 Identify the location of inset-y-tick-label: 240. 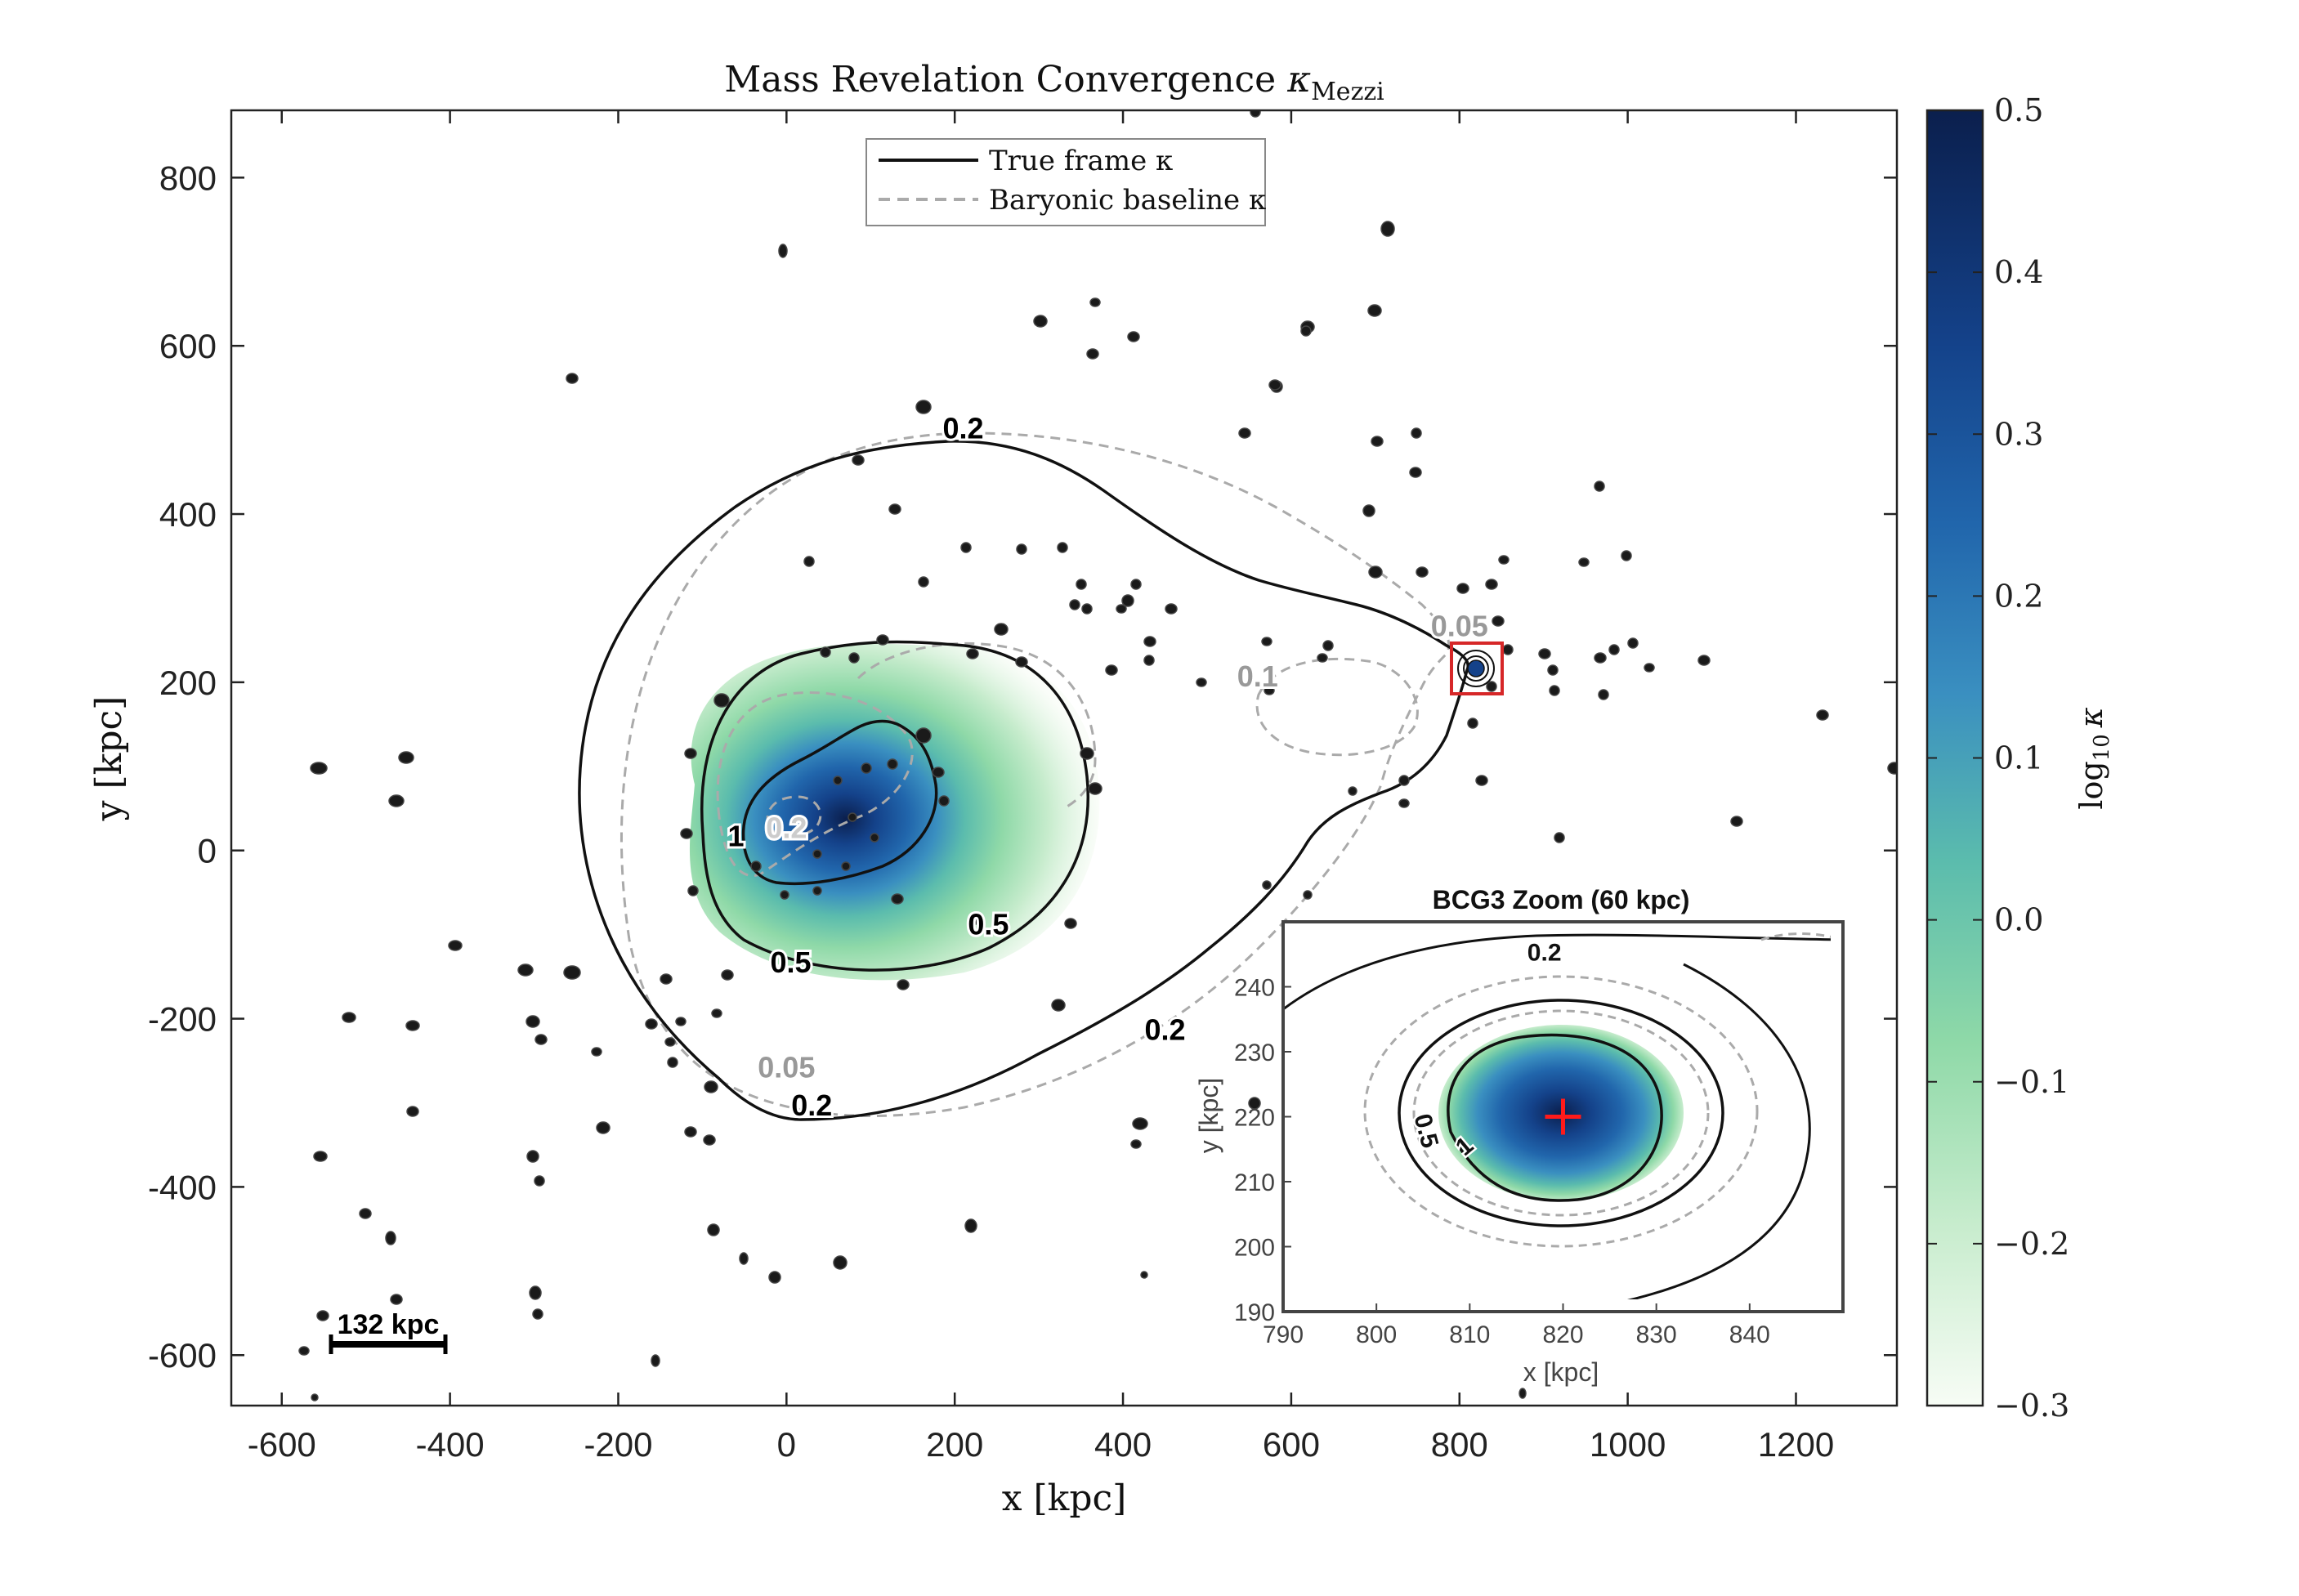
(1254, 988).